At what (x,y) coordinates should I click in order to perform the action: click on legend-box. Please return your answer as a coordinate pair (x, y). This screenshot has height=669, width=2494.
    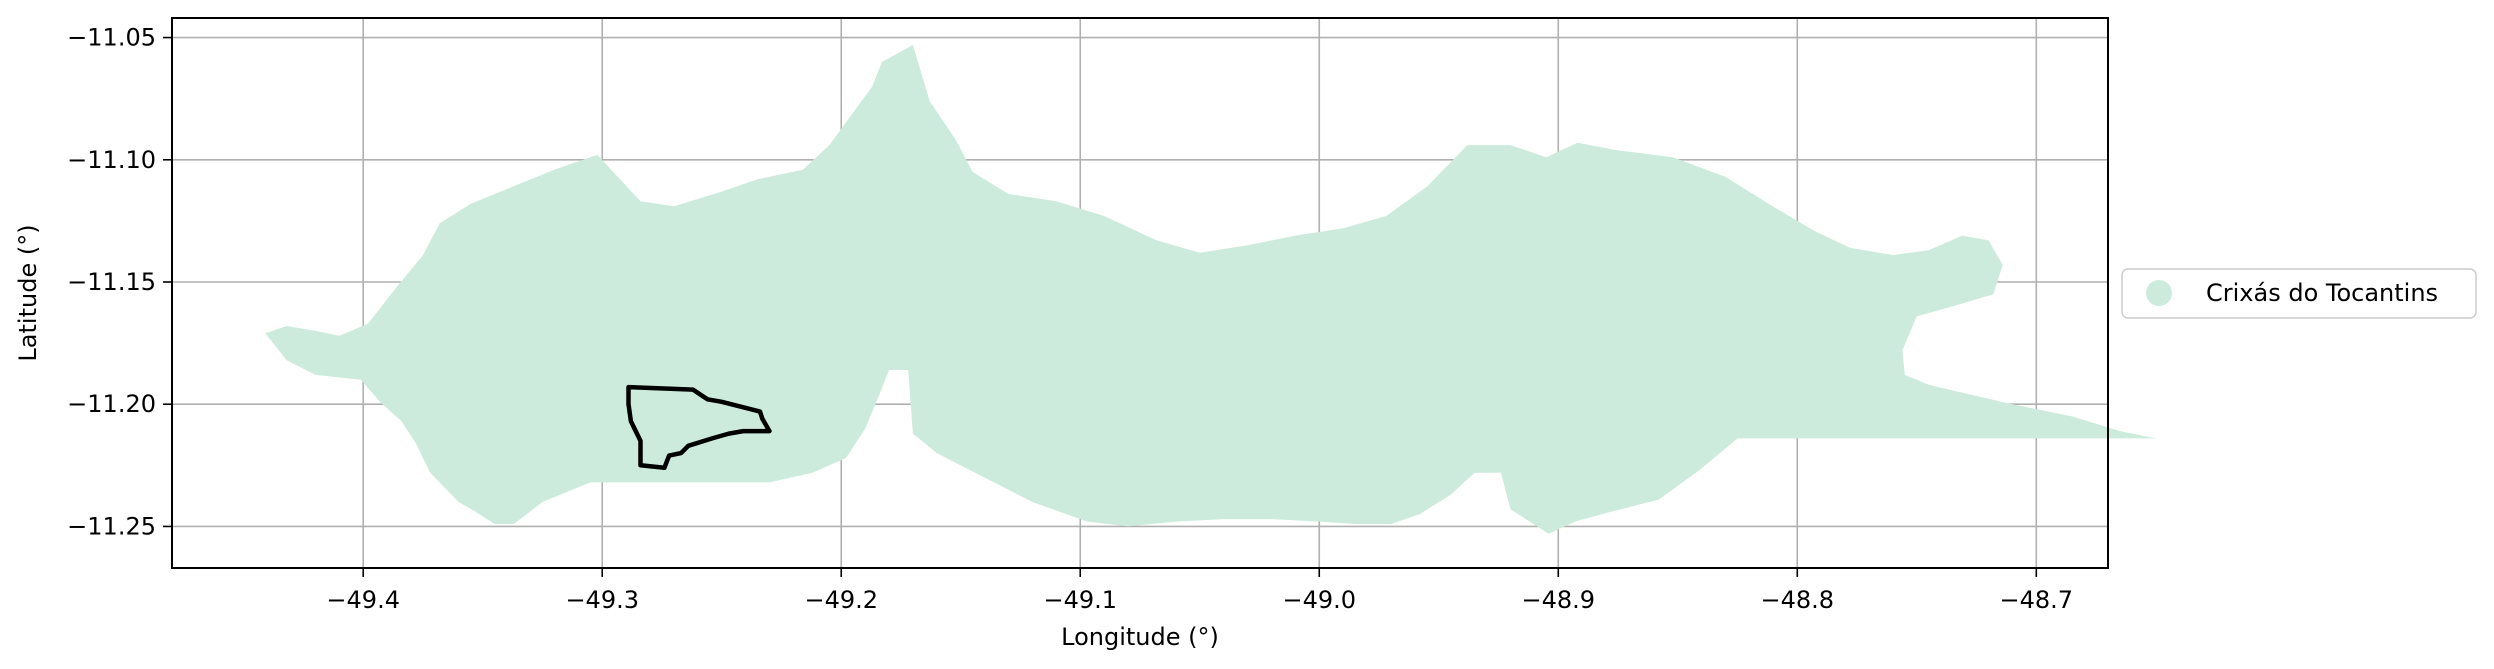
    Looking at the image, I should click on (2299, 293).